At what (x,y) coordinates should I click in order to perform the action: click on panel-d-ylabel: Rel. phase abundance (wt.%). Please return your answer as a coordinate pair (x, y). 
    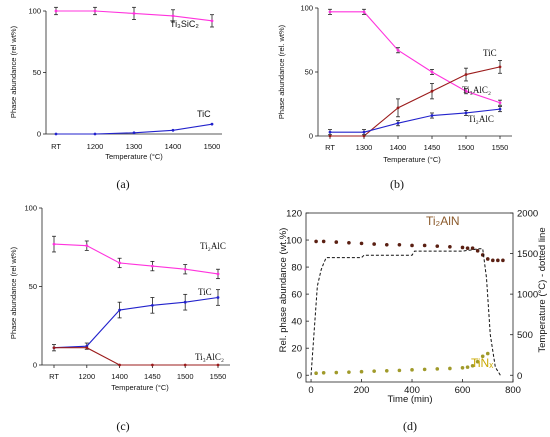
    Looking at the image, I should click on (283, 290).